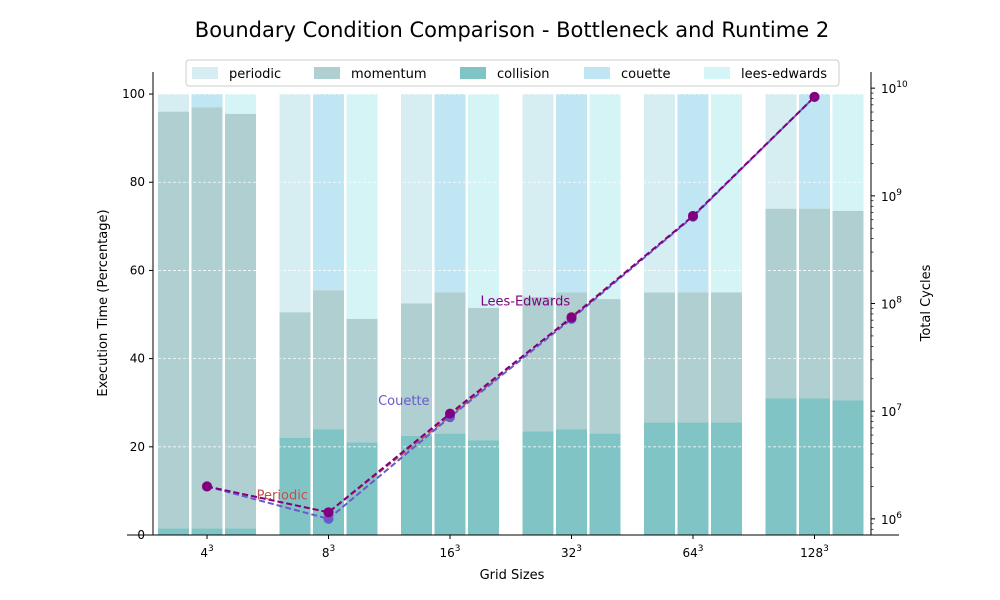 The width and height of the screenshot is (1000, 600). I want to click on legend-swatch-periodic, so click(205, 73).